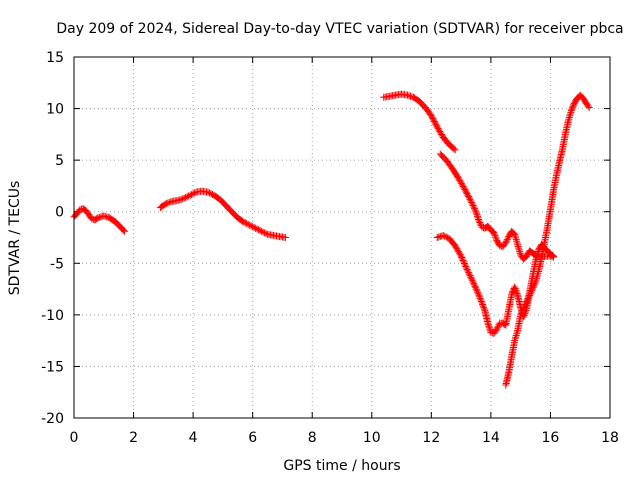 The width and height of the screenshot is (640, 480). I want to click on x-tick-label: 0, so click(74, 438).